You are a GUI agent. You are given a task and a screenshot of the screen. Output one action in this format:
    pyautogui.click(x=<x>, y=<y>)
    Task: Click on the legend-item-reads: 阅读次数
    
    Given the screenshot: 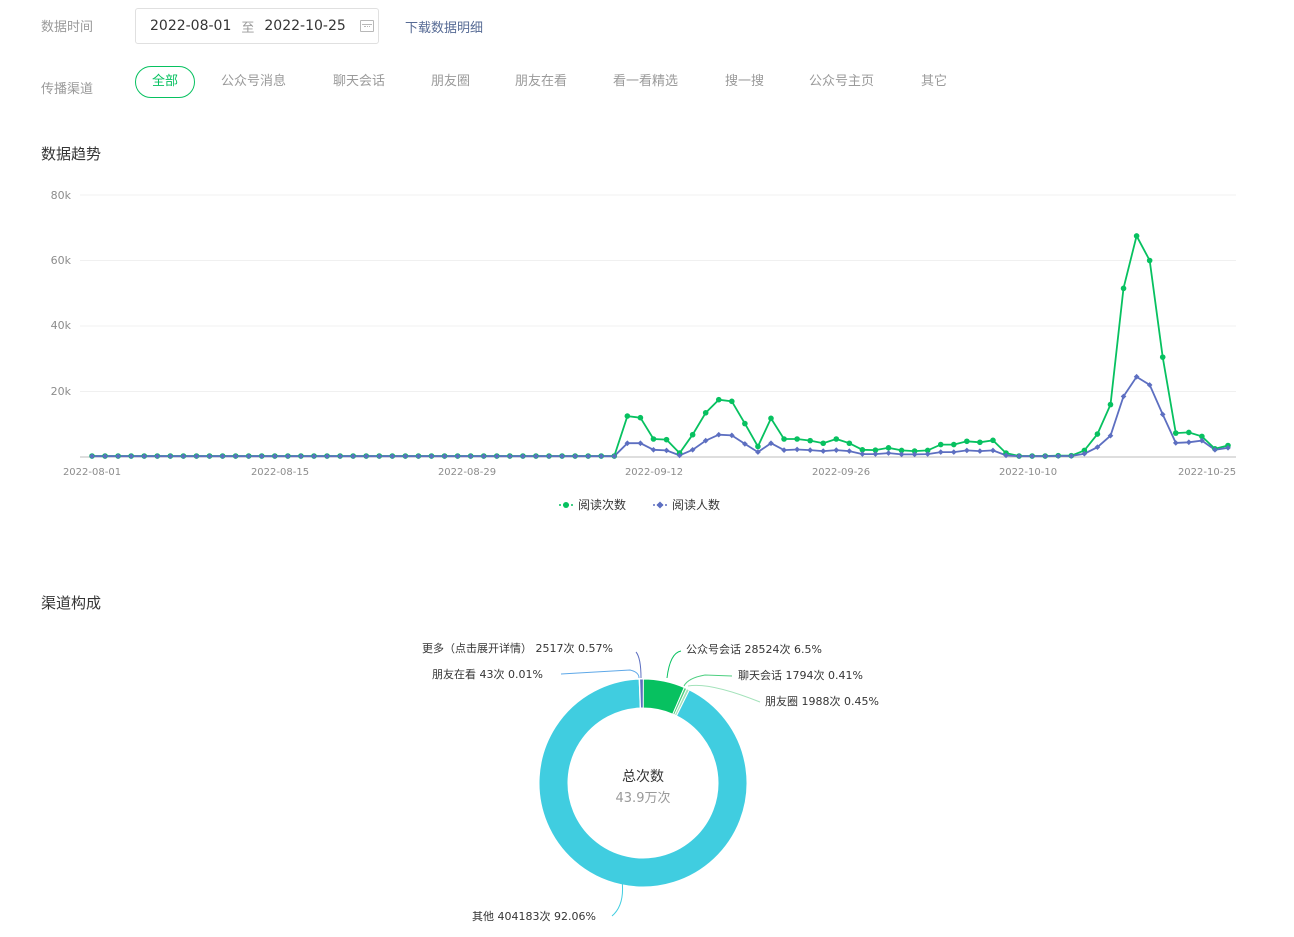 What is the action you would take?
    pyautogui.click(x=592, y=504)
    